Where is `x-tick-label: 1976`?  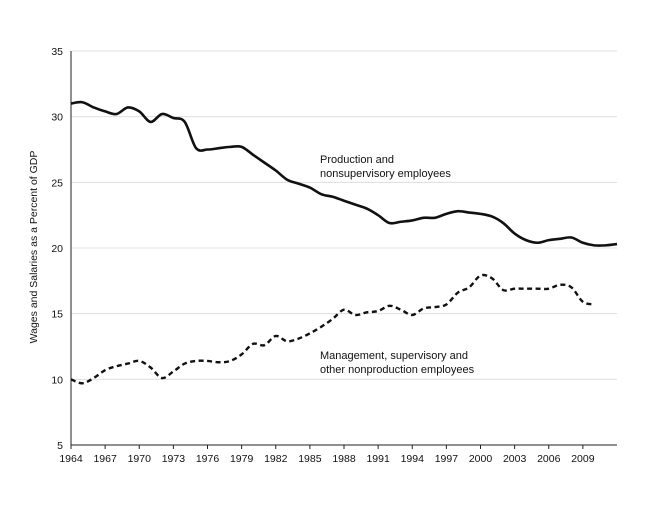 x-tick-label: 1976 is located at coordinates (208, 459).